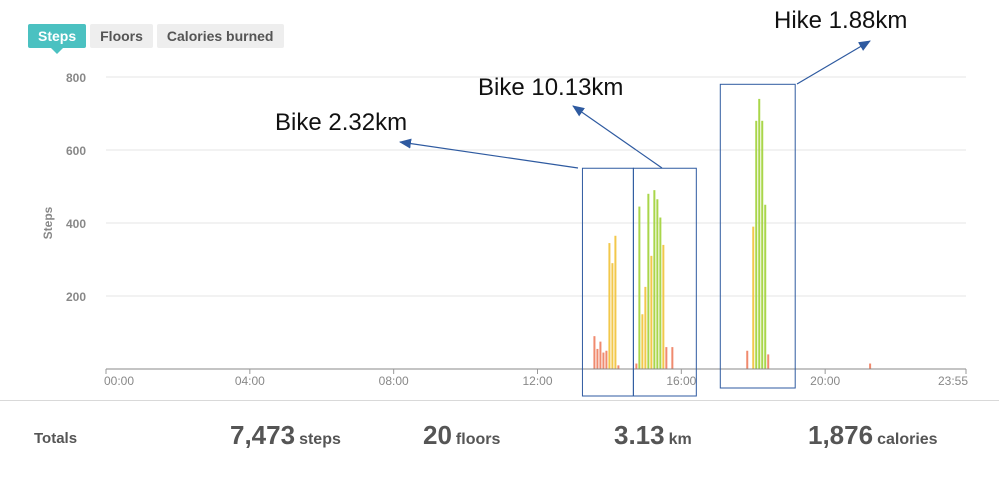  Describe the element at coordinates (121, 36) in the screenshot. I see `tab-floors: Floors` at that location.